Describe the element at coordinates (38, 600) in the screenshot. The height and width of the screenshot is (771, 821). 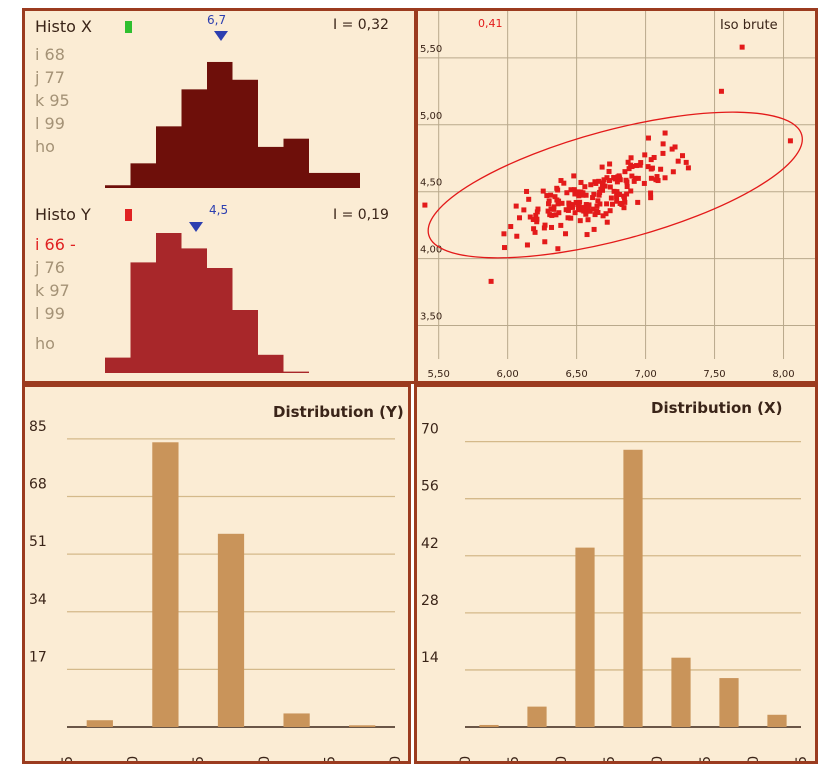
I see `distribution-y-y-tick-3: 34` at that location.